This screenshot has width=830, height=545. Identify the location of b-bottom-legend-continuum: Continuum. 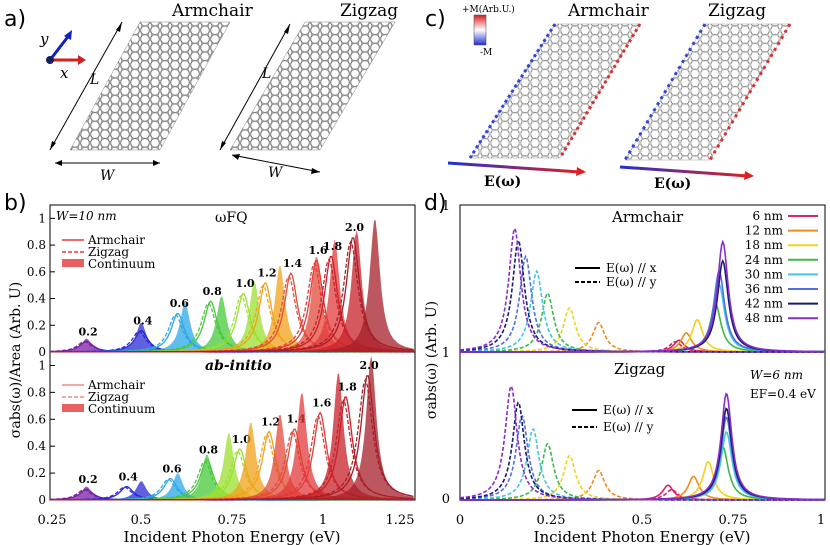
(122, 409).